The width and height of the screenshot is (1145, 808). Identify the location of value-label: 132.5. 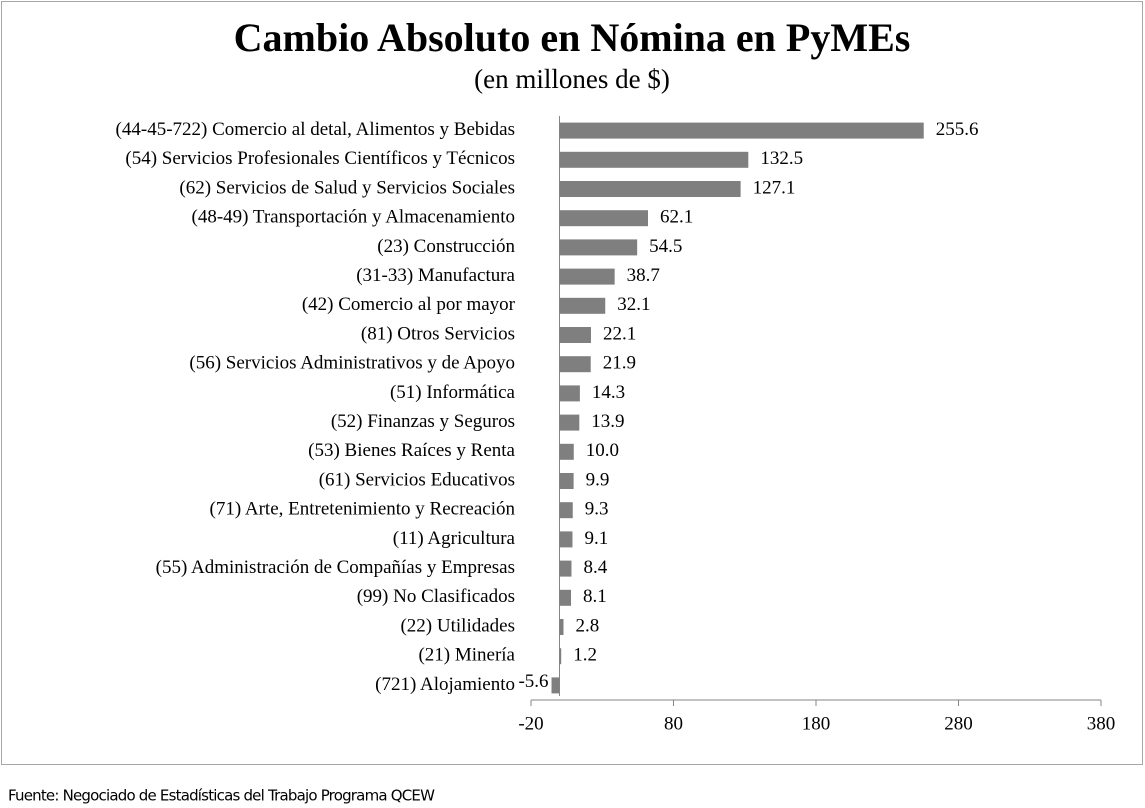
(781, 158).